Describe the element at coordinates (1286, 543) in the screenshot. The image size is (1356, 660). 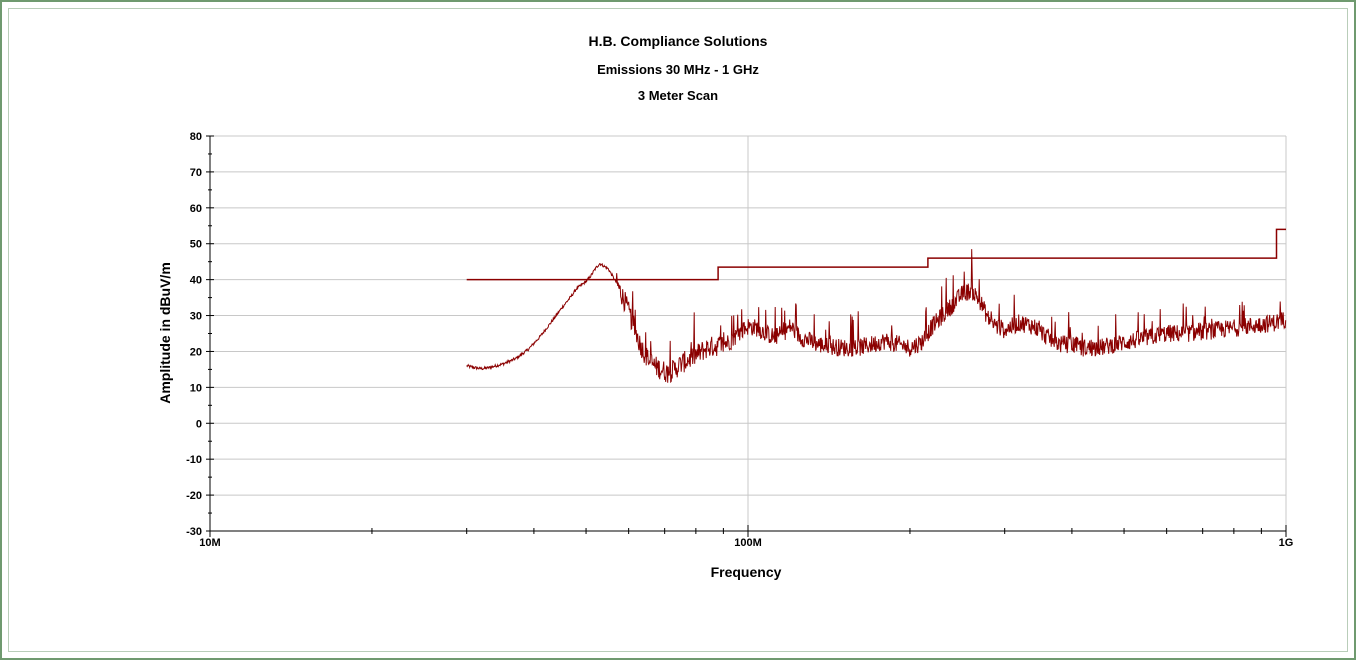
I see `x-tick-label: 1G` at that location.